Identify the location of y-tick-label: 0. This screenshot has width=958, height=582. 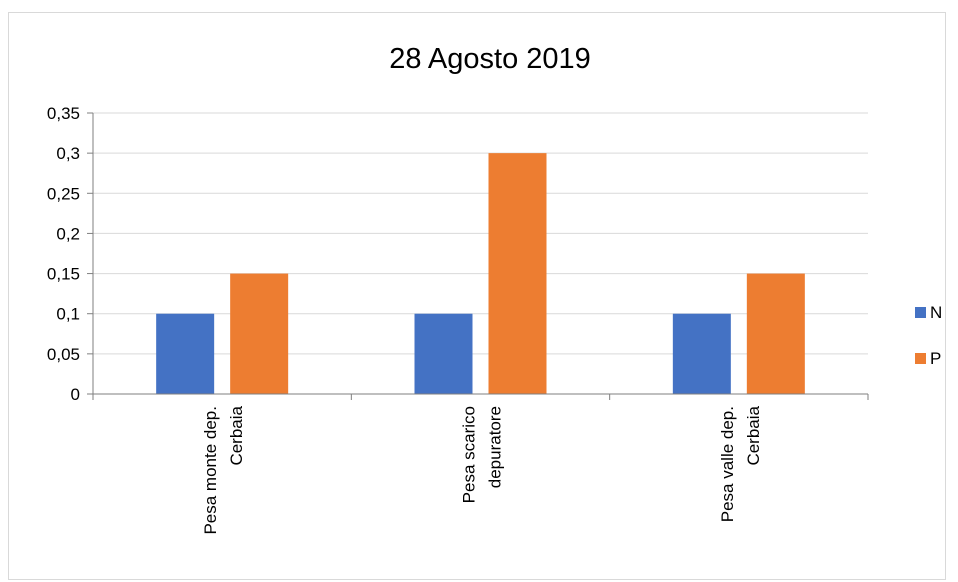
(75, 394).